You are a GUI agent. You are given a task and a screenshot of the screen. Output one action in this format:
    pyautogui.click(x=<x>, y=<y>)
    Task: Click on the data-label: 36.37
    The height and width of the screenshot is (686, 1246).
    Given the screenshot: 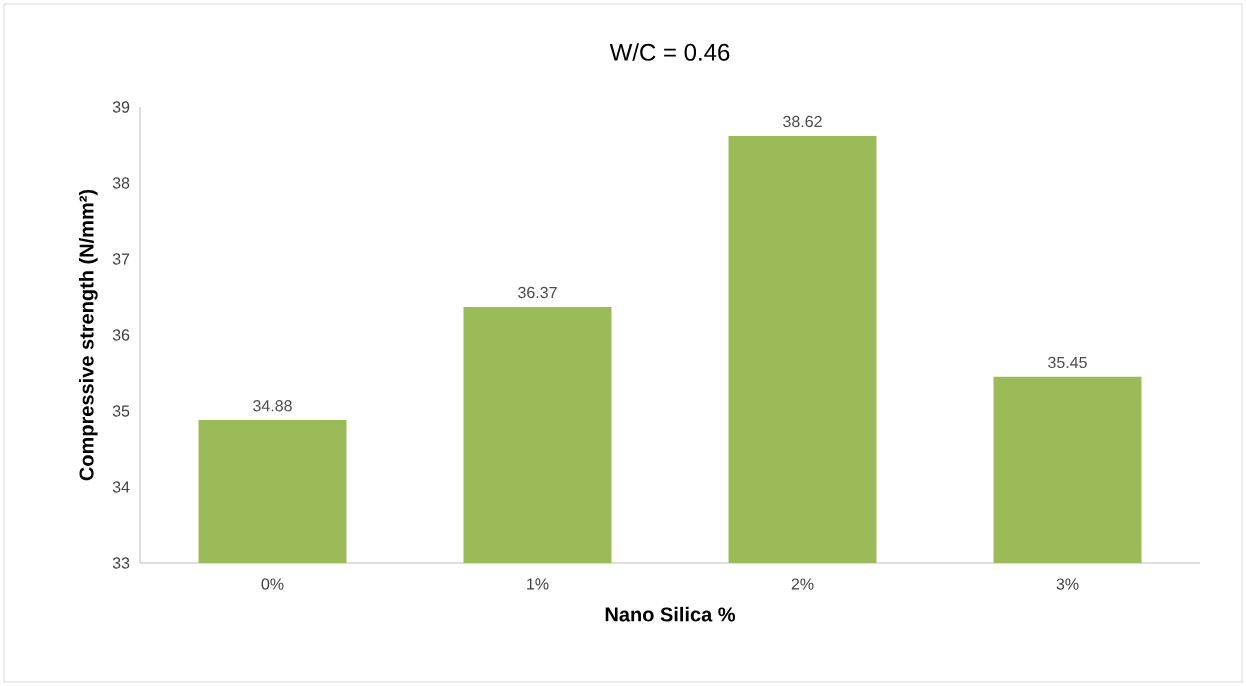 What is the action you would take?
    pyautogui.click(x=537, y=292)
    